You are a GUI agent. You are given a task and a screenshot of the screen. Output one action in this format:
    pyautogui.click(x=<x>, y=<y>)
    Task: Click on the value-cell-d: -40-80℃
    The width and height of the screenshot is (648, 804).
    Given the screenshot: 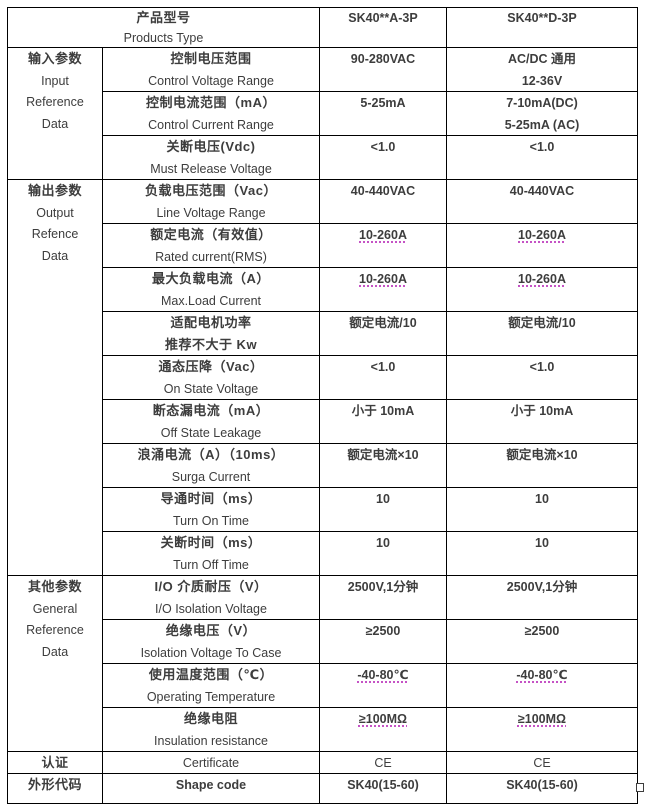 What is the action you would take?
    pyautogui.click(x=542, y=685)
    